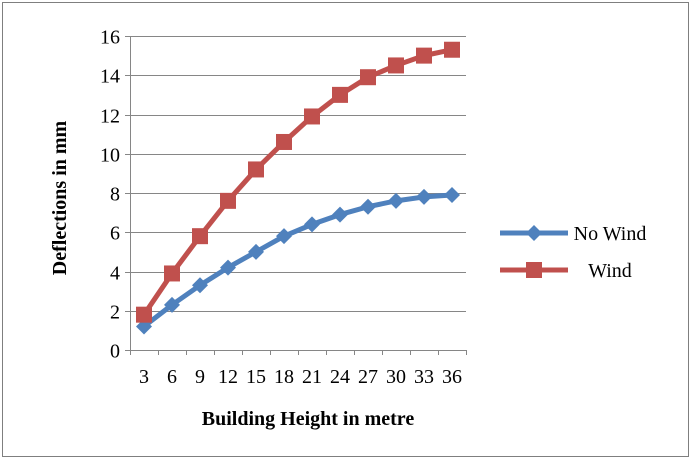 Image resolution: width=692 pixels, height=460 pixels. What do you see at coordinates (452, 377) in the screenshot?
I see `x-tick-label: 36` at bounding box center [452, 377].